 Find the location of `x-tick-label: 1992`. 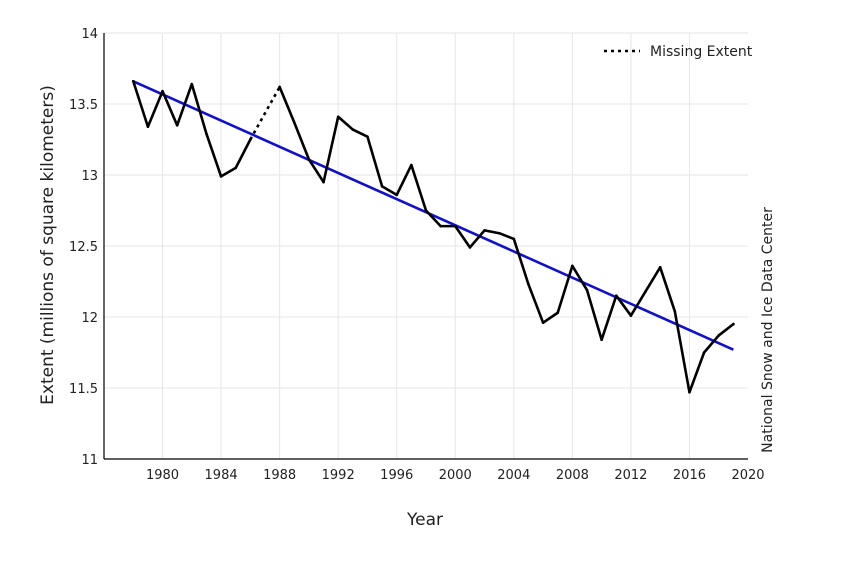

x-tick-label: 1992 is located at coordinates (338, 475).